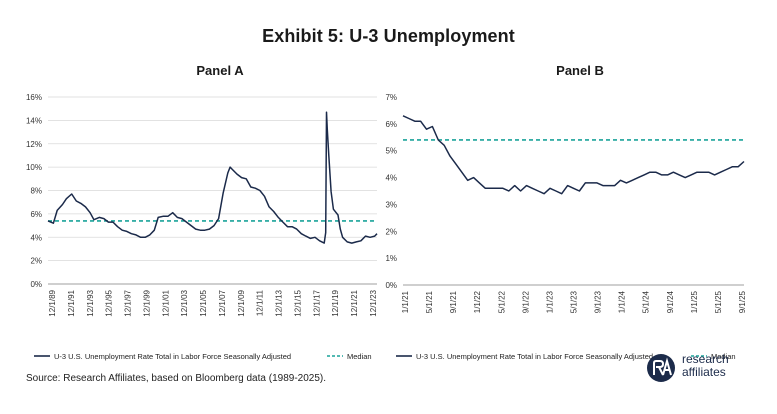  What do you see at coordinates (573, 155) in the screenshot?
I see `panel-b-unemployment-series-line` at bounding box center [573, 155].